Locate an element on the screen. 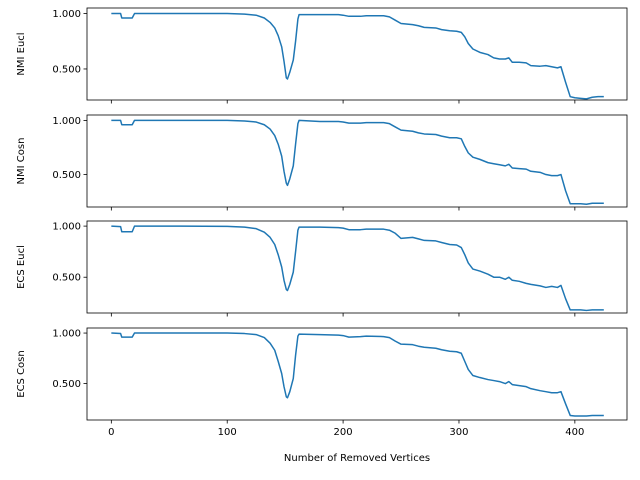  y-axis-label: ECS Eucl is located at coordinates (21, 267).